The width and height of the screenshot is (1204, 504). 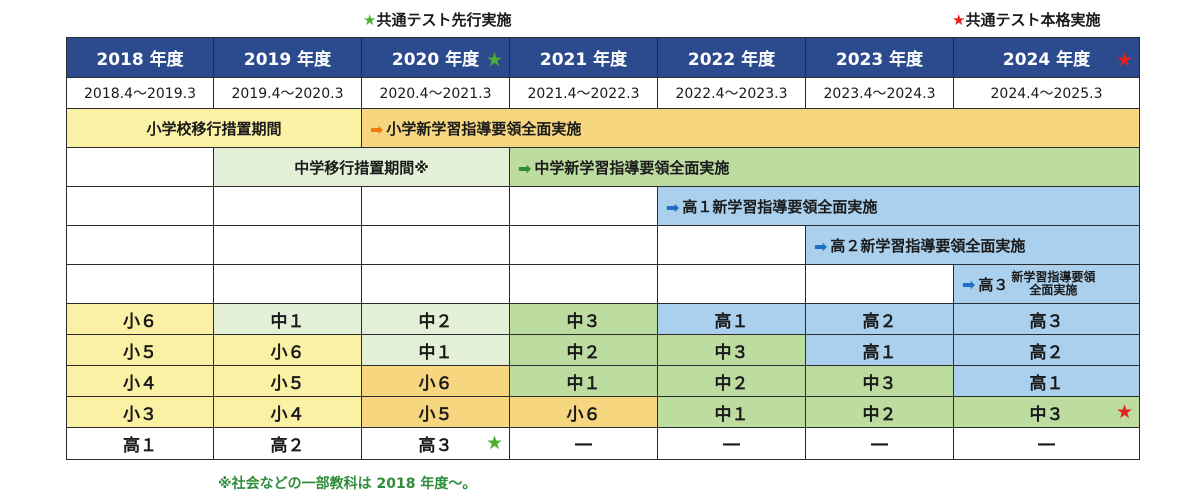 I want to click on grade-row: 小６ 中１ 中２ 中３ 高１ 高２ 高３, so click(x=603, y=319).